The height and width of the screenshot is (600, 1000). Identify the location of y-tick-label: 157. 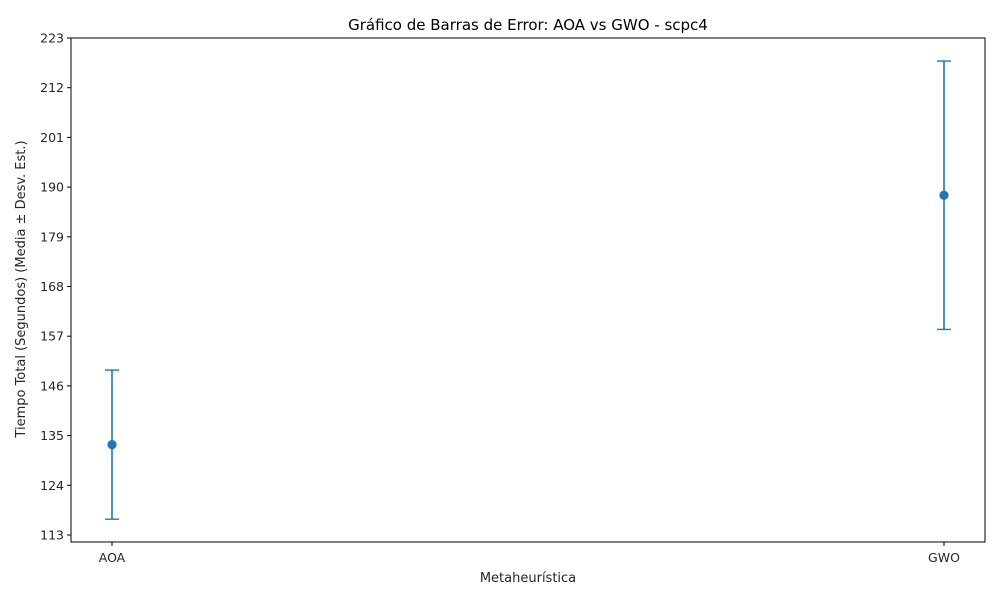
(52, 336).